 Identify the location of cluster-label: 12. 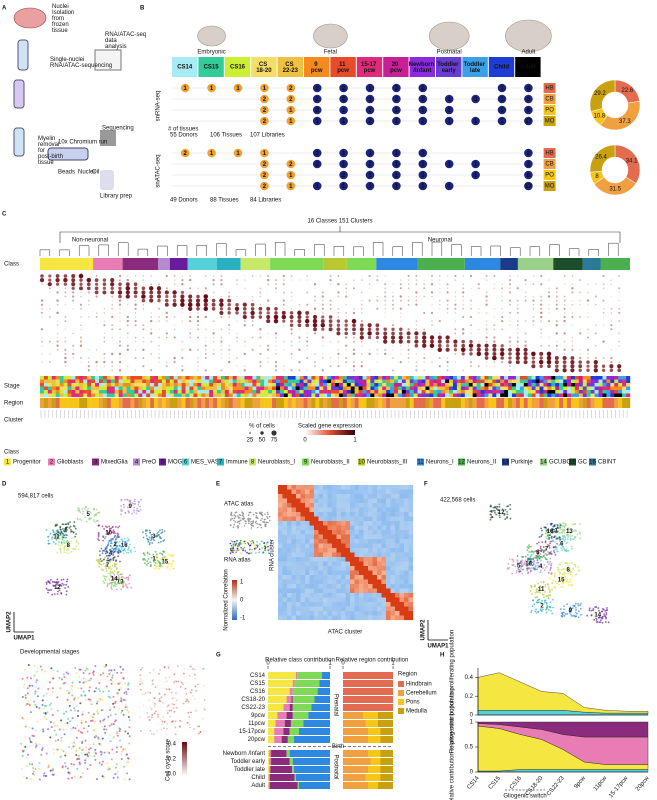
(57, 588).